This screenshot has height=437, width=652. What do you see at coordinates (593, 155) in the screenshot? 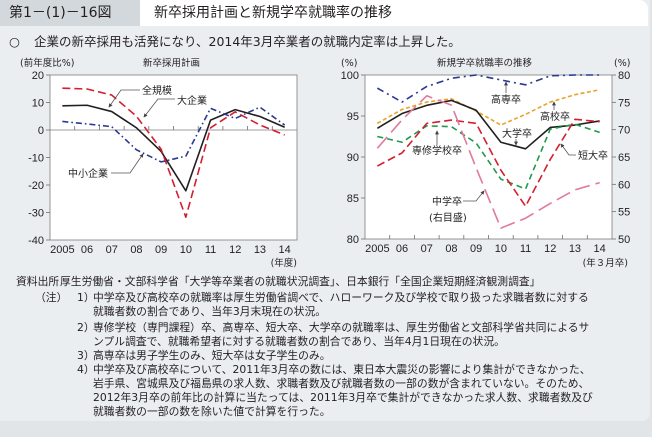
I see `series-label-junior-college: 短大卒` at bounding box center [593, 155].